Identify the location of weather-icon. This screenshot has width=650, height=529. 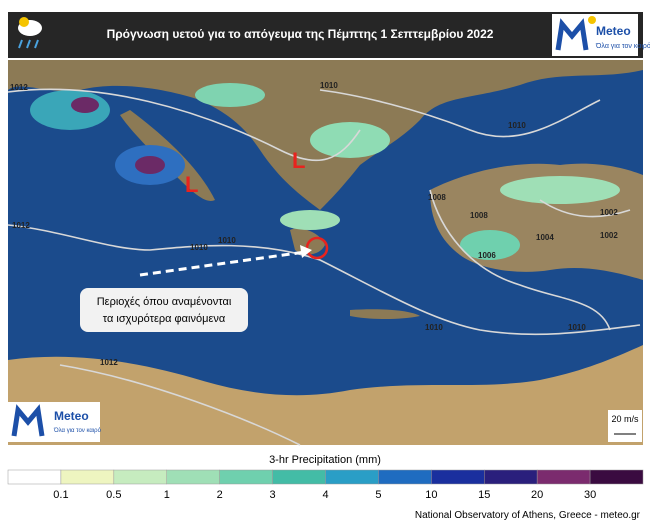
(30, 33).